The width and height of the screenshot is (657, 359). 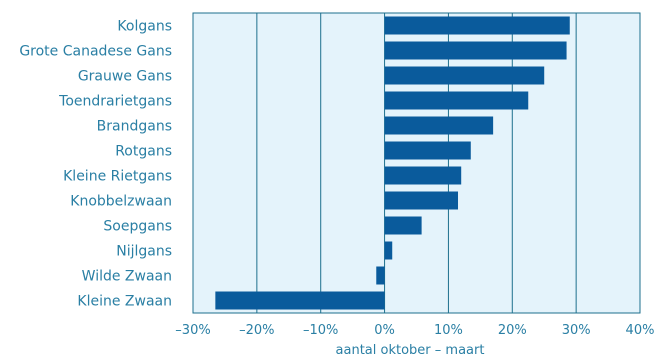 What do you see at coordinates (256, 330) in the screenshot?
I see `x-tick-label: –20%` at bounding box center [256, 330].